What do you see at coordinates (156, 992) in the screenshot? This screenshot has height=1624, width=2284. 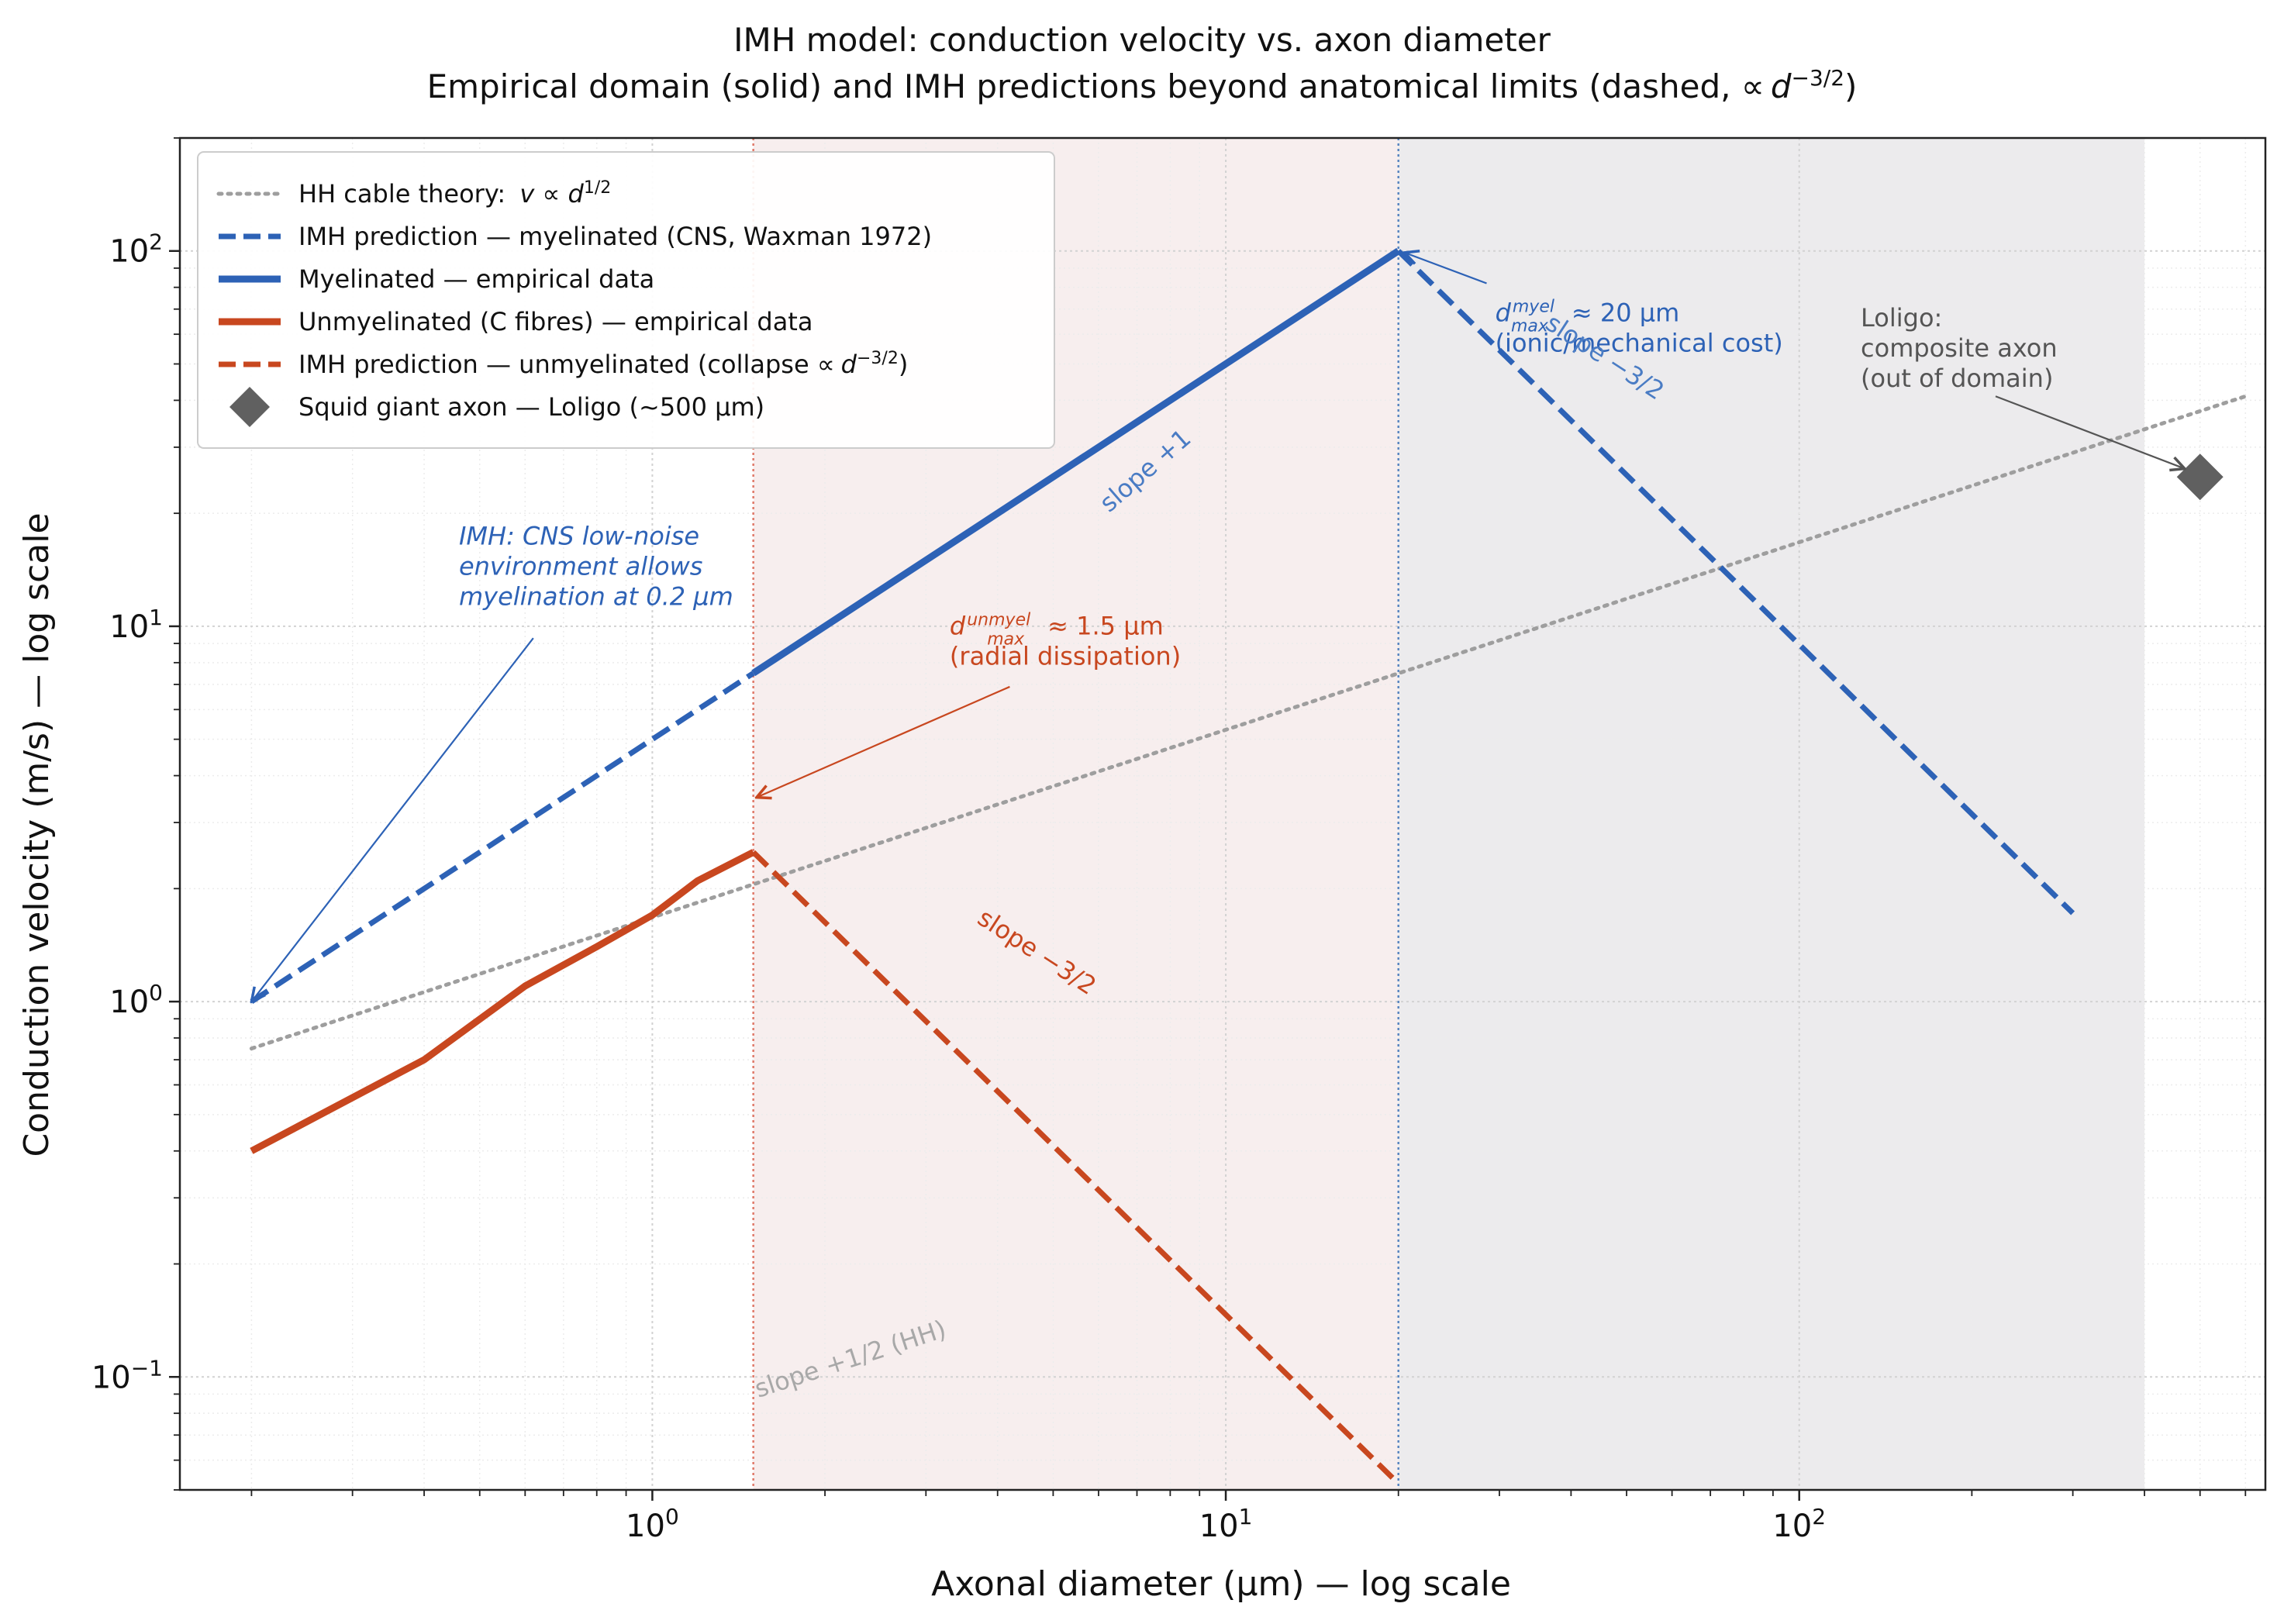 I see `y-tick-label-exp: 0` at bounding box center [156, 992].